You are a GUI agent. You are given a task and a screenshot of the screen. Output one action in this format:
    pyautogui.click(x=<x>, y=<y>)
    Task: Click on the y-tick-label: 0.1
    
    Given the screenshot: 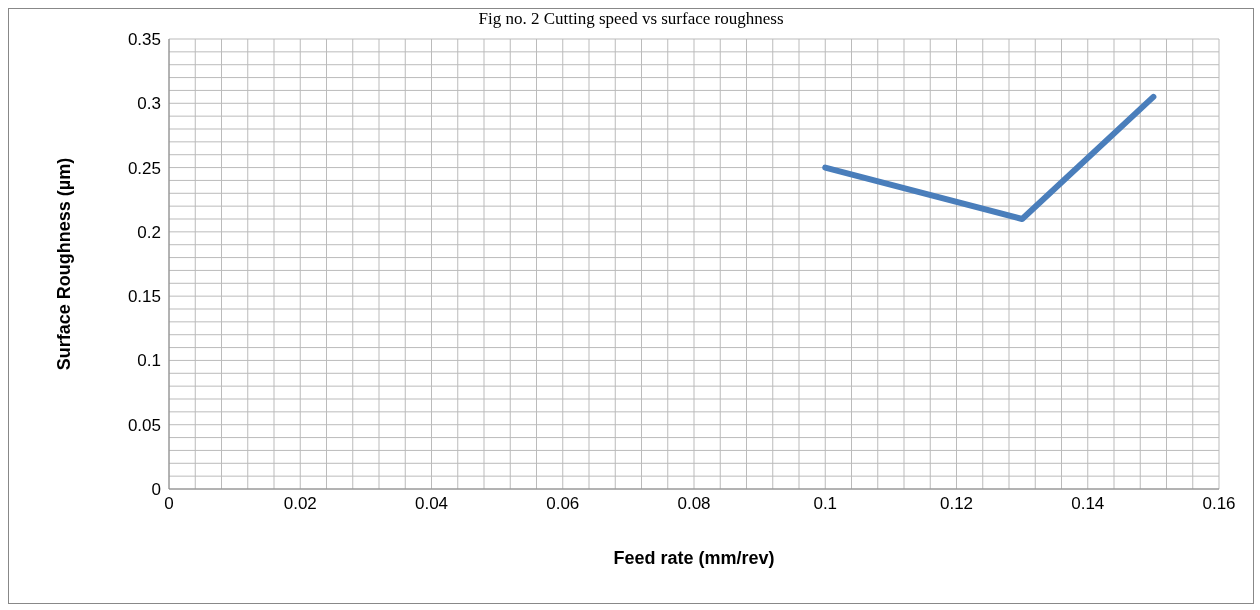 What is the action you would take?
    pyautogui.click(x=149, y=361)
    